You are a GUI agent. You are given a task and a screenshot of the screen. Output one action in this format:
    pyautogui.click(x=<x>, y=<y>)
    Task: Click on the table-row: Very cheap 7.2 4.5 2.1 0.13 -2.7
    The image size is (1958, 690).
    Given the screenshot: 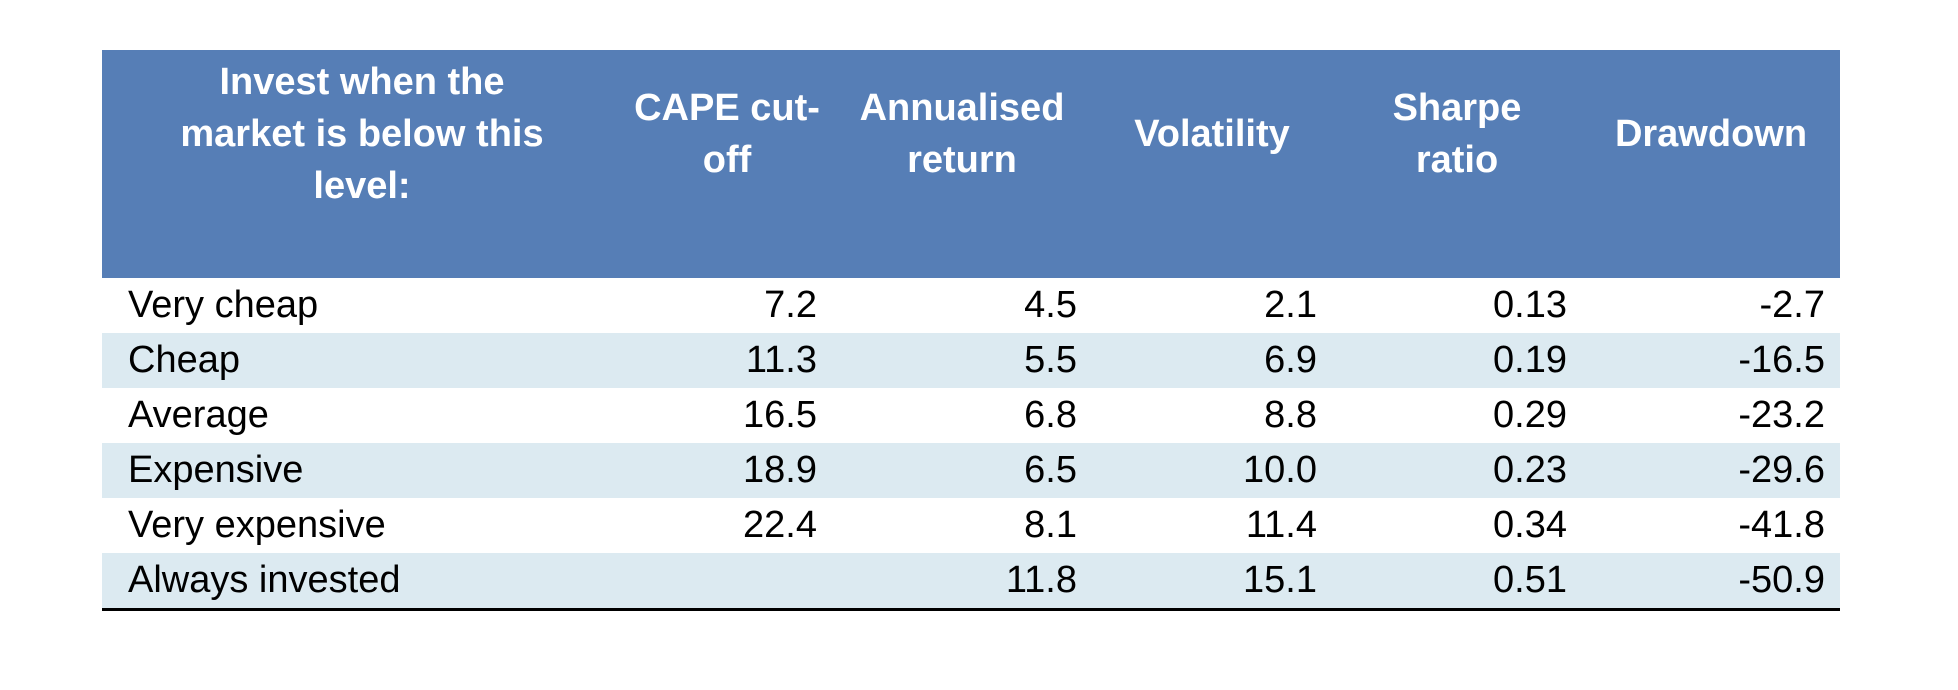 What is the action you would take?
    pyautogui.click(x=971, y=305)
    